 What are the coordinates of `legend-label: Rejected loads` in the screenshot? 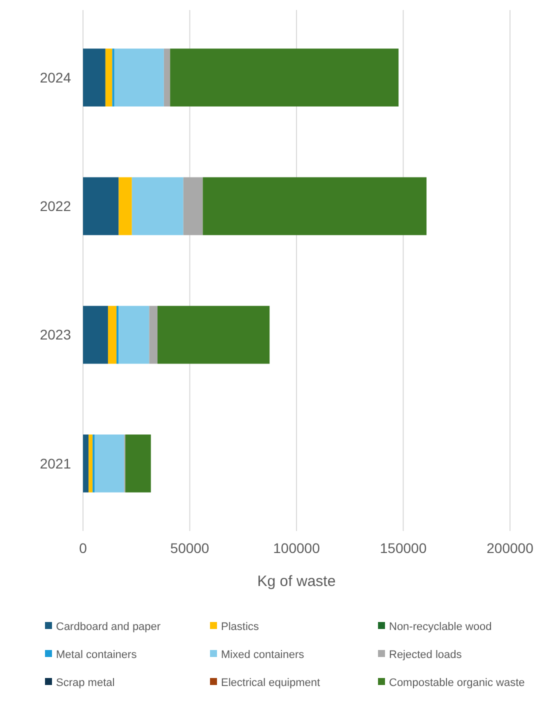 It's located at (425, 654).